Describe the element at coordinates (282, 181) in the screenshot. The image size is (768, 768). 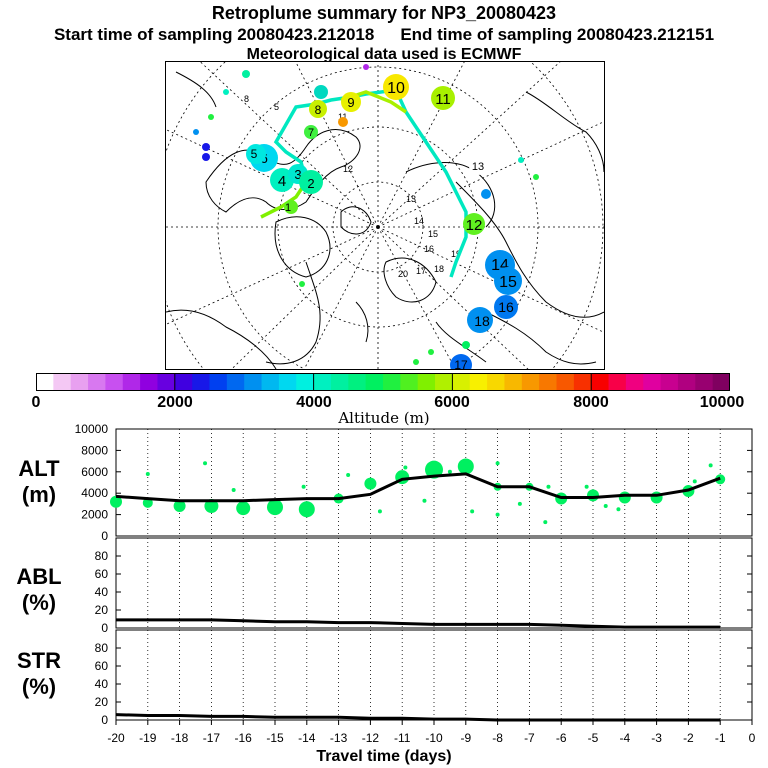
I see `marker-label: 4` at that location.